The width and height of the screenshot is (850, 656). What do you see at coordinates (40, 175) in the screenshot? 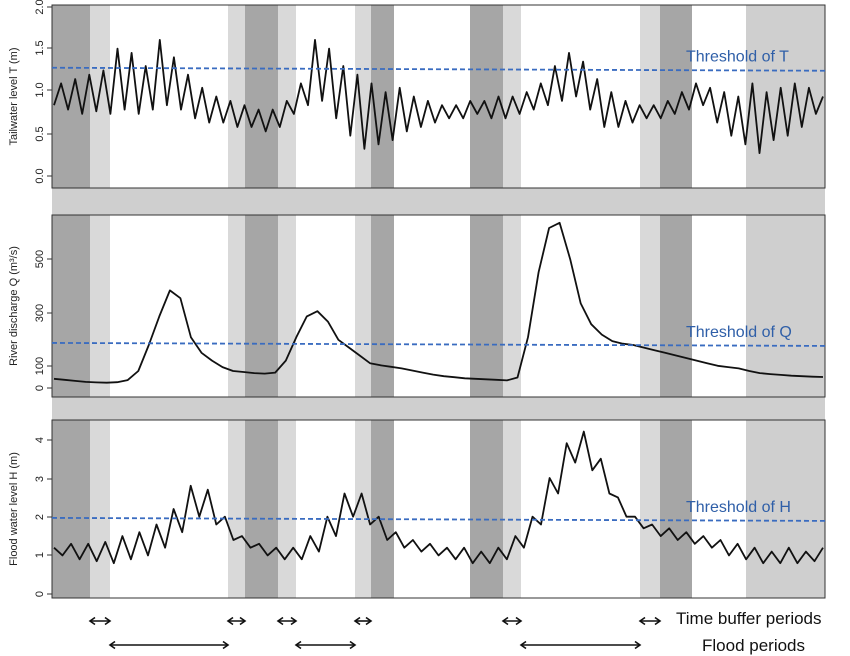
I see `y-tick-label: 0.0` at bounding box center [40, 175].